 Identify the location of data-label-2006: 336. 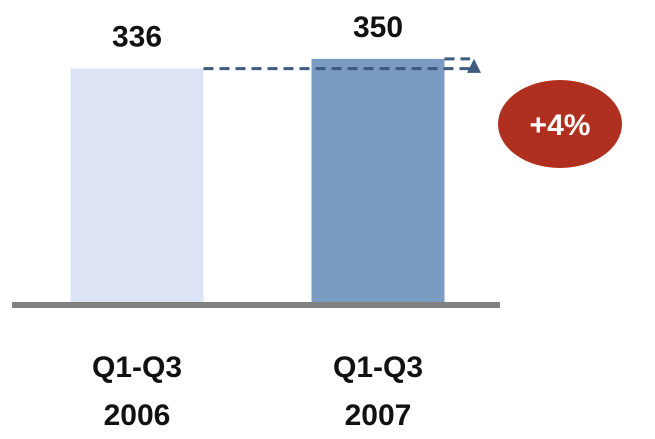
(137, 37).